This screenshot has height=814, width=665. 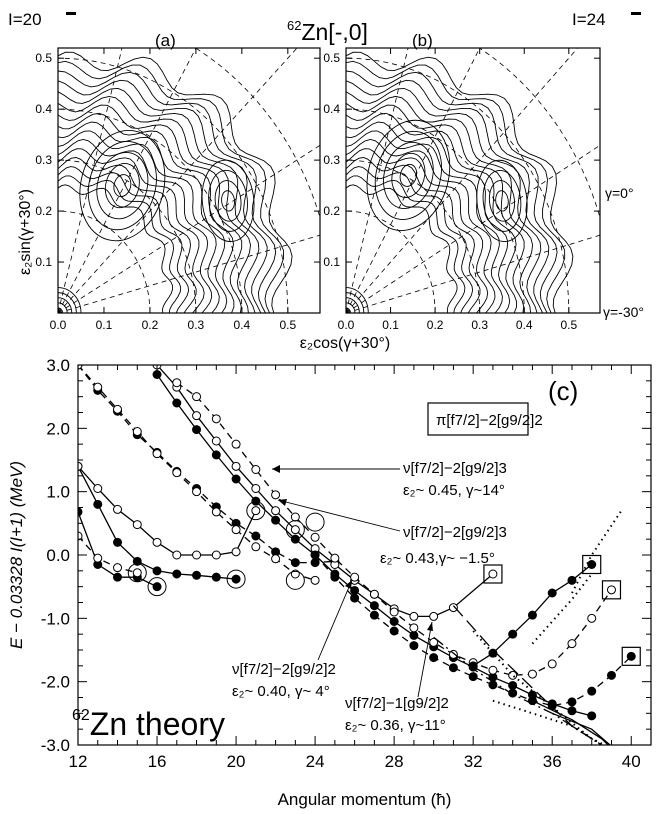 What do you see at coordinates (345, 343) in the screenshot?
I see `contour-x-axis-label: ε₂cos(γ+30°)` at bounding box center [345, 343].